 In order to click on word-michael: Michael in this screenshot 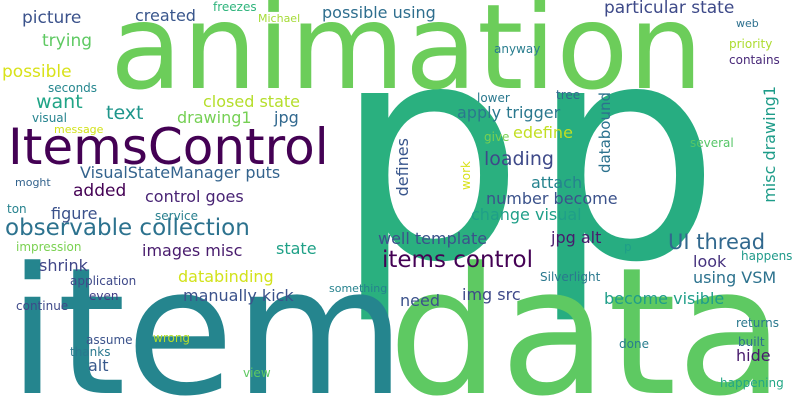, I will do `click(279, 18)`.